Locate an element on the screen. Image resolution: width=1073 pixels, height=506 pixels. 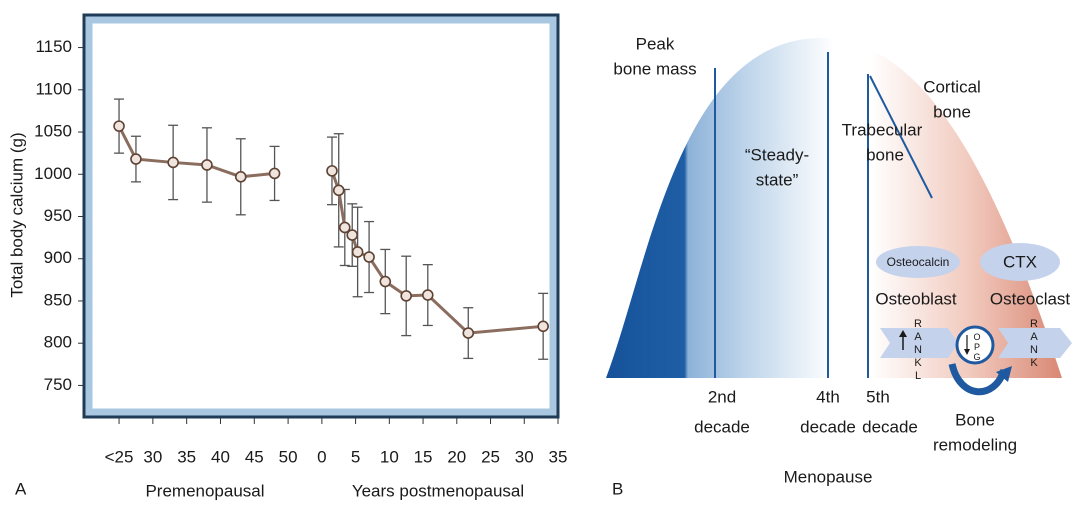
label: RANKL is located at coordinates (918, 350).